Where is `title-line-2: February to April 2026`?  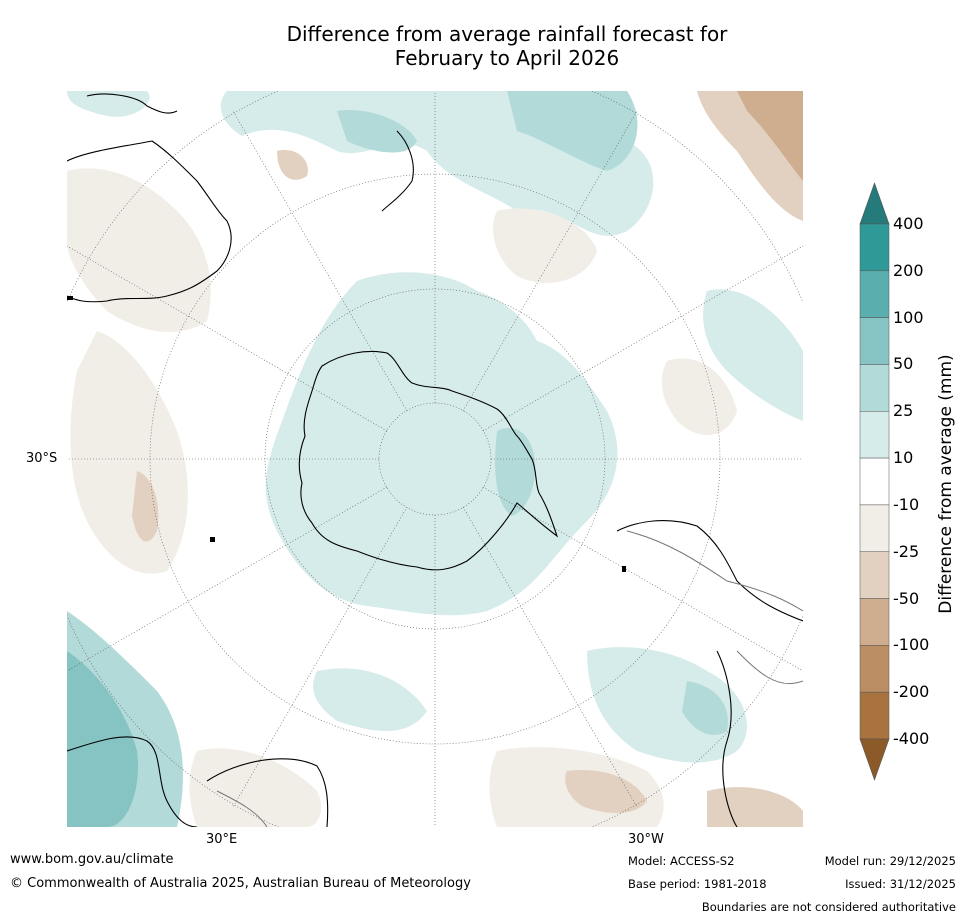 title-line-2: February to April 2026 is located at coordinates (507, 58).